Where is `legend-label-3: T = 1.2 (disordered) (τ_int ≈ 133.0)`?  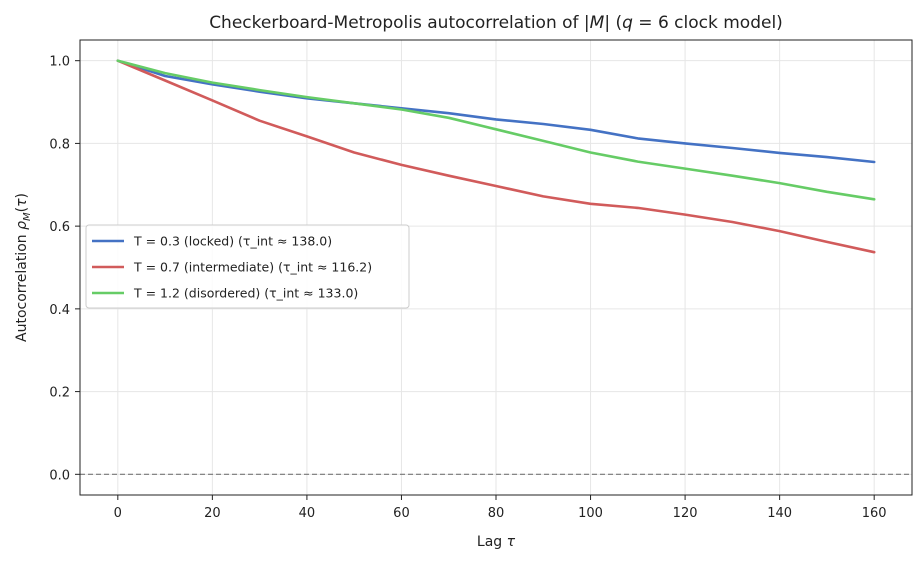
legend-label-3: T = 1.2 (disordered) (τ_int ≈ 133.0) is located at coordinates (245, 293).